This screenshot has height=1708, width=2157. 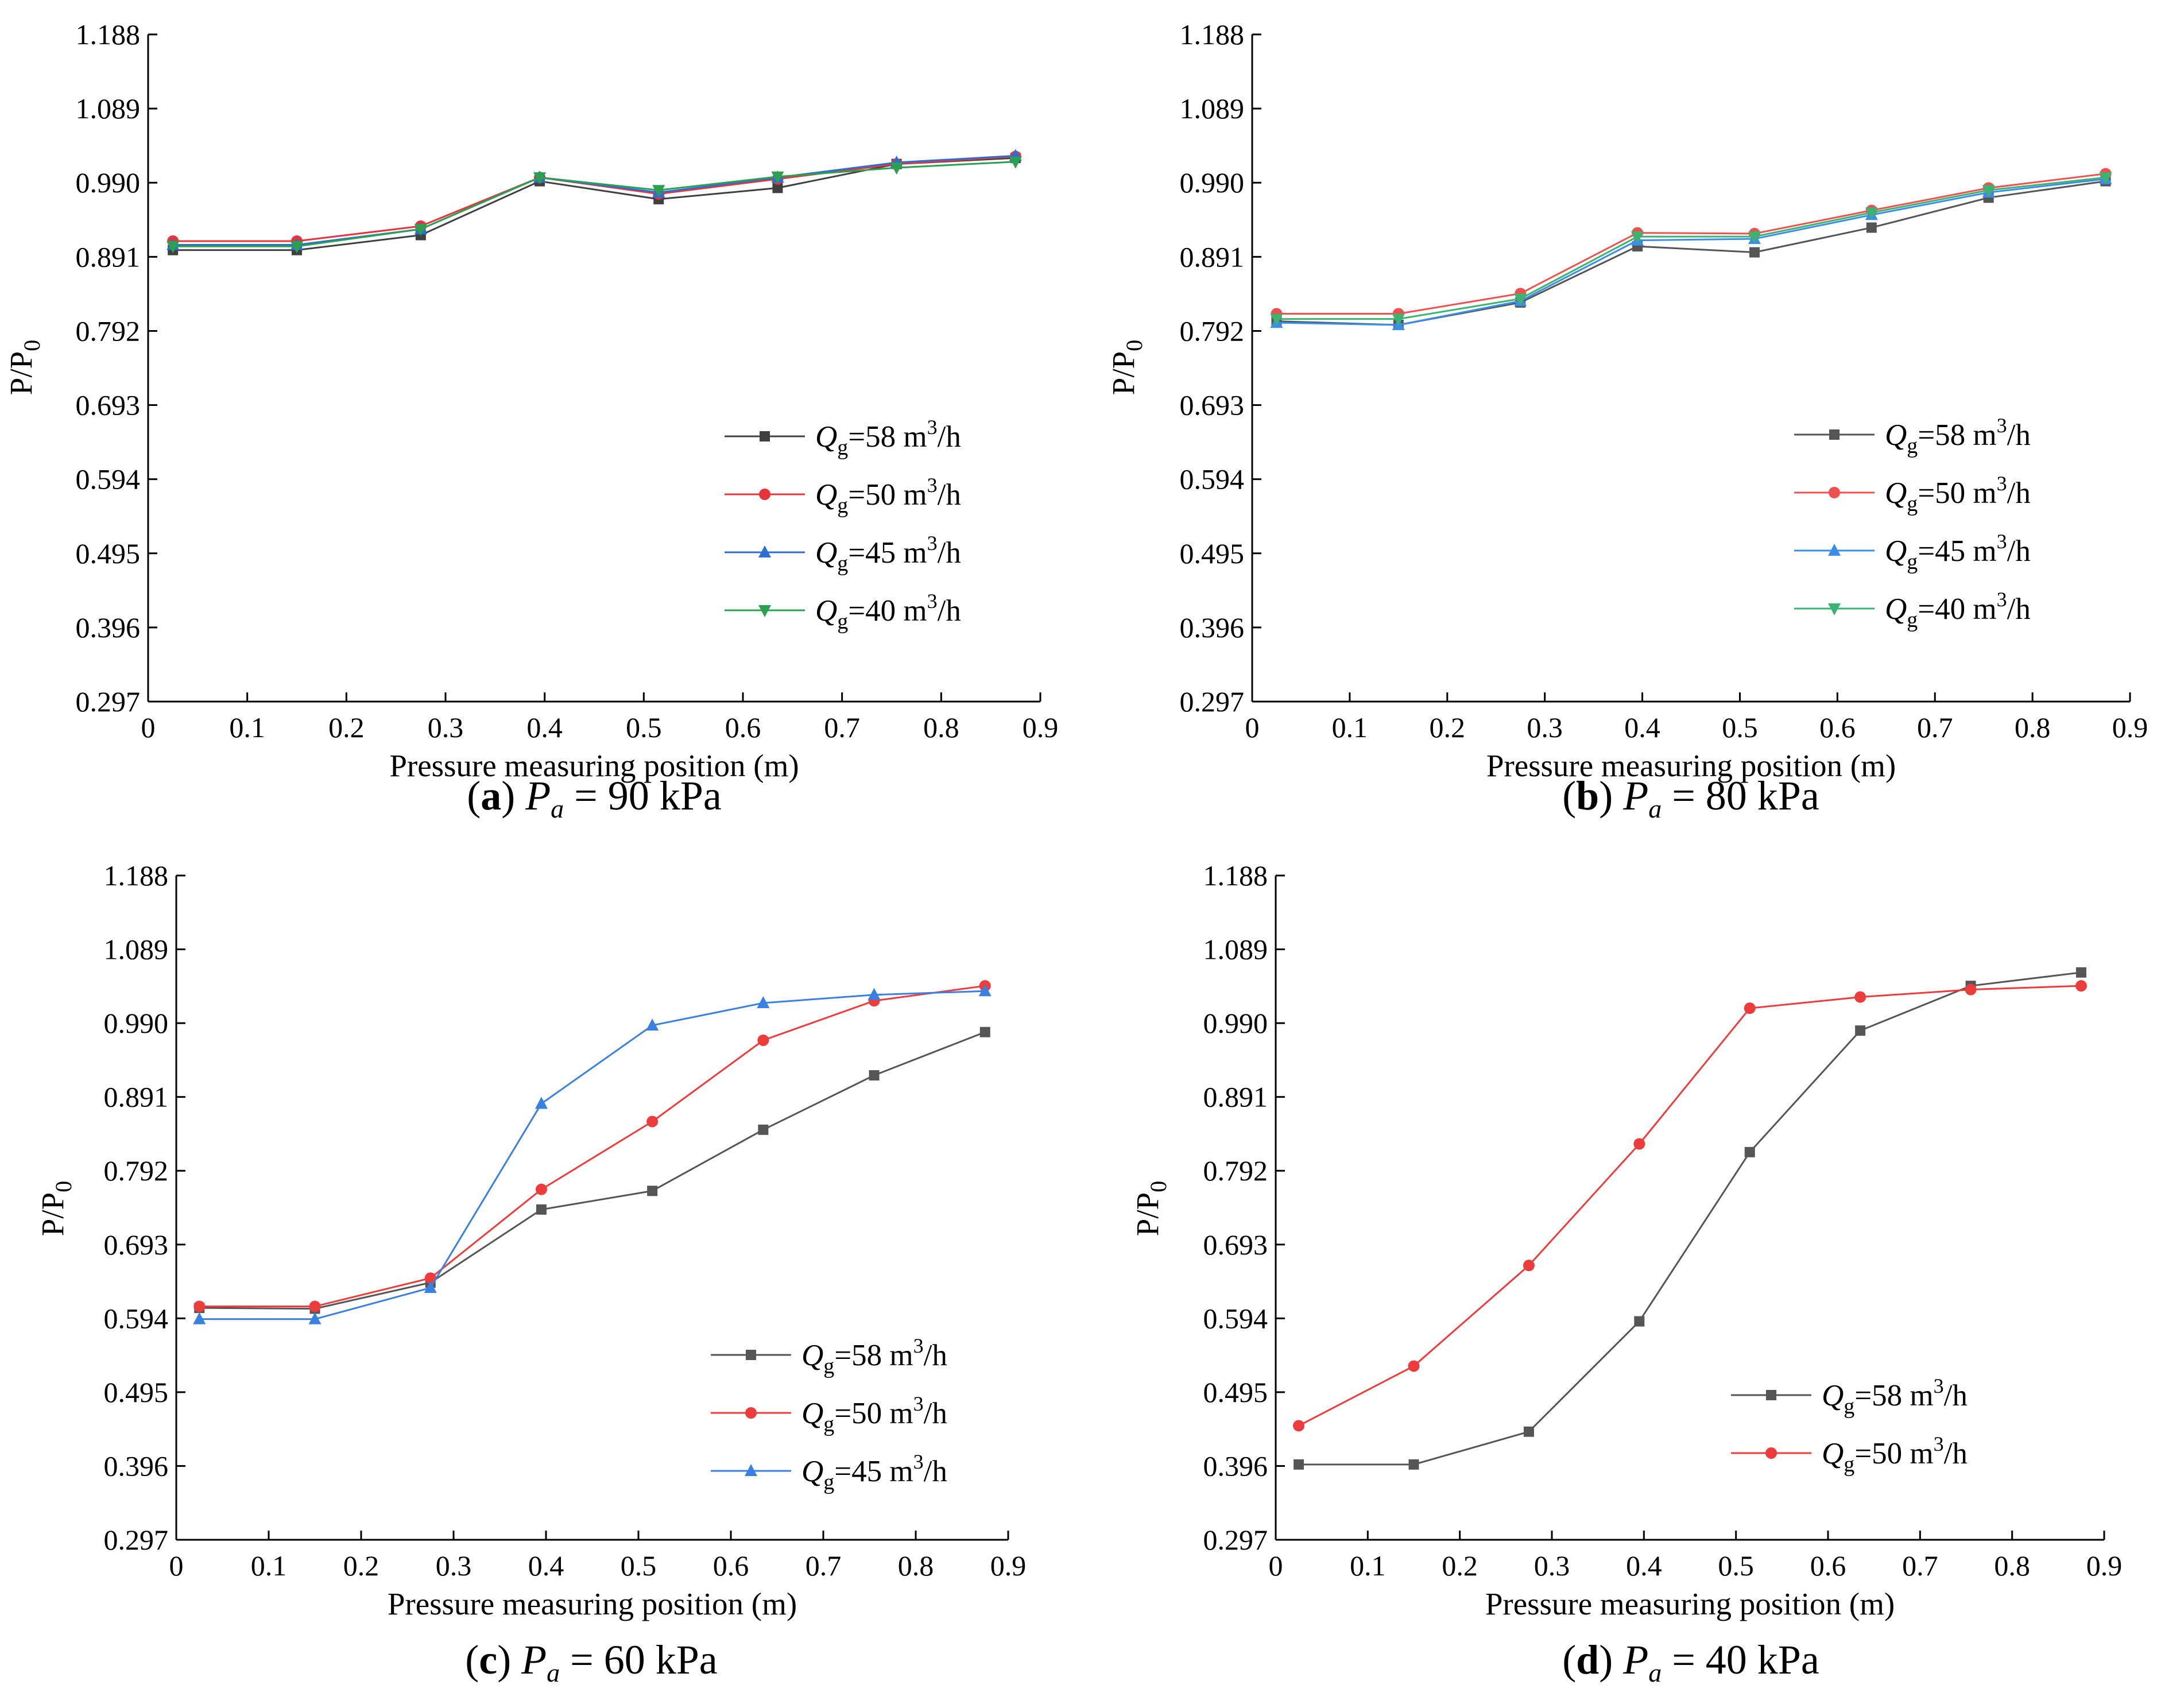 I want to click on chart-c-x-tick-label: 0.9, so click(x=1008, y=1566).